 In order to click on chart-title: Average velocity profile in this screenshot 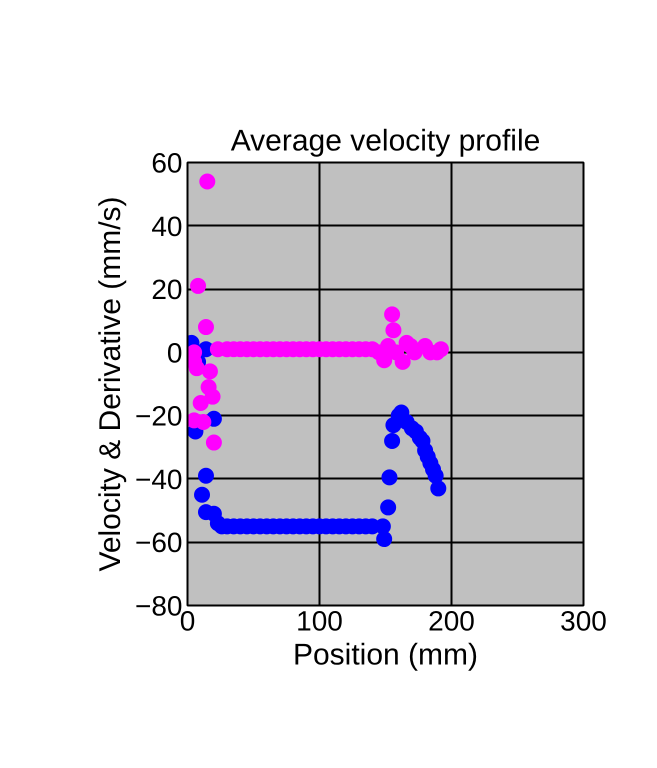, I will do `click(385, 141)`.